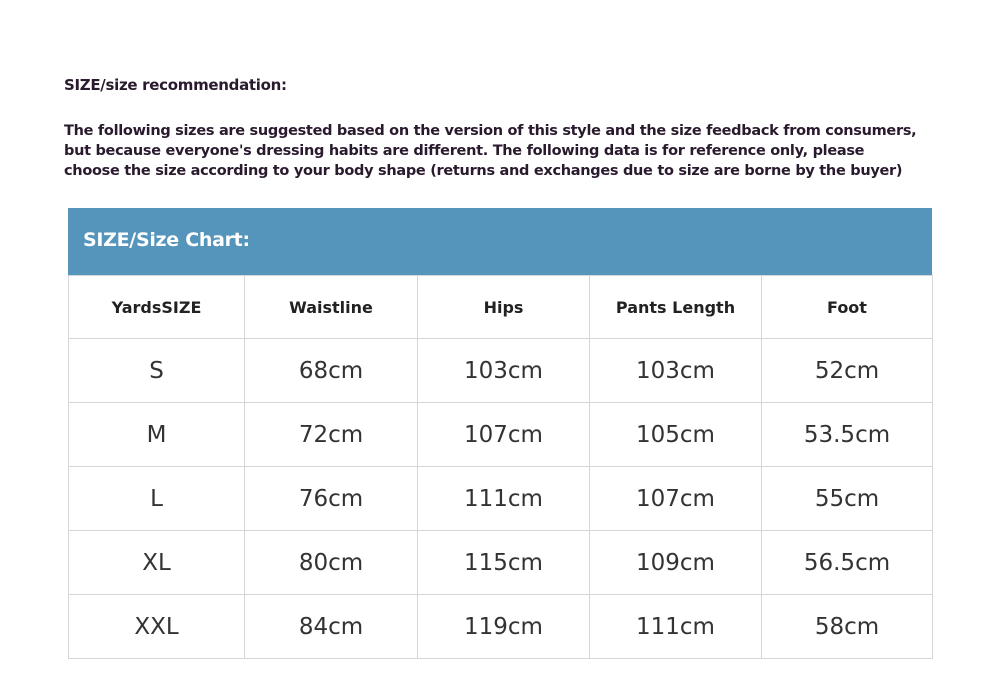 Image resolution: width=1000 pixels, height=674 pixels. What do you see at coordinates (331, 370) in the screenshot?
I see `cell-waistline: 68cm` at bounding box center [331, 370].